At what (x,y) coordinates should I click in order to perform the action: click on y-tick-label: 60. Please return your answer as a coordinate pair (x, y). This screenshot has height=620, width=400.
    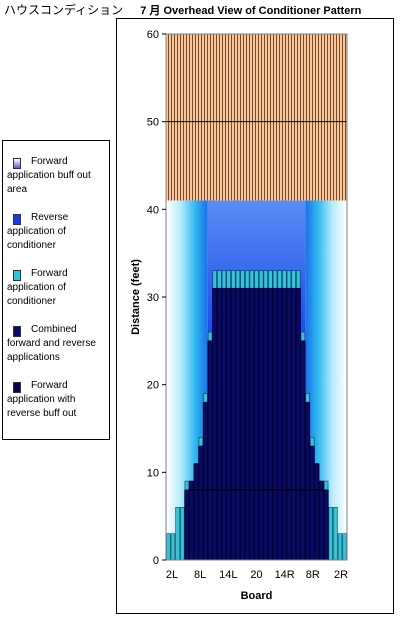
    Looking at the image, I should click on (153, 35).